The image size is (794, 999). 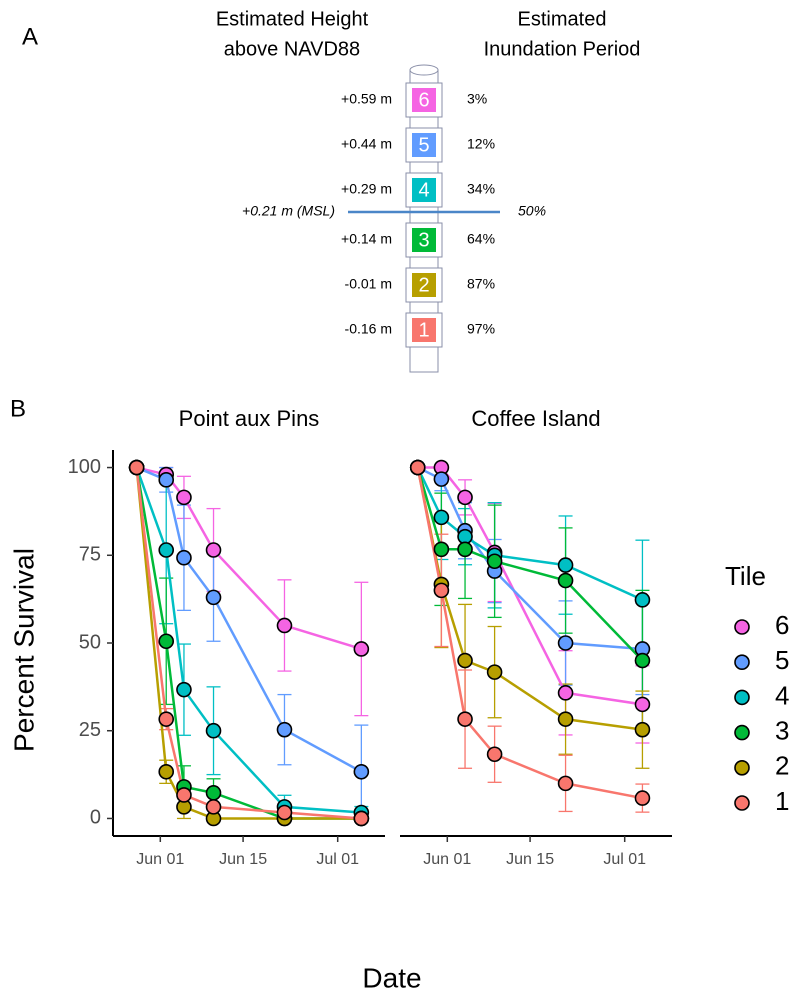 What do you see at coordinates (481, 144) in the screenshot?
I see `tile-inundation: 12%` at bounding box center [481, 144].